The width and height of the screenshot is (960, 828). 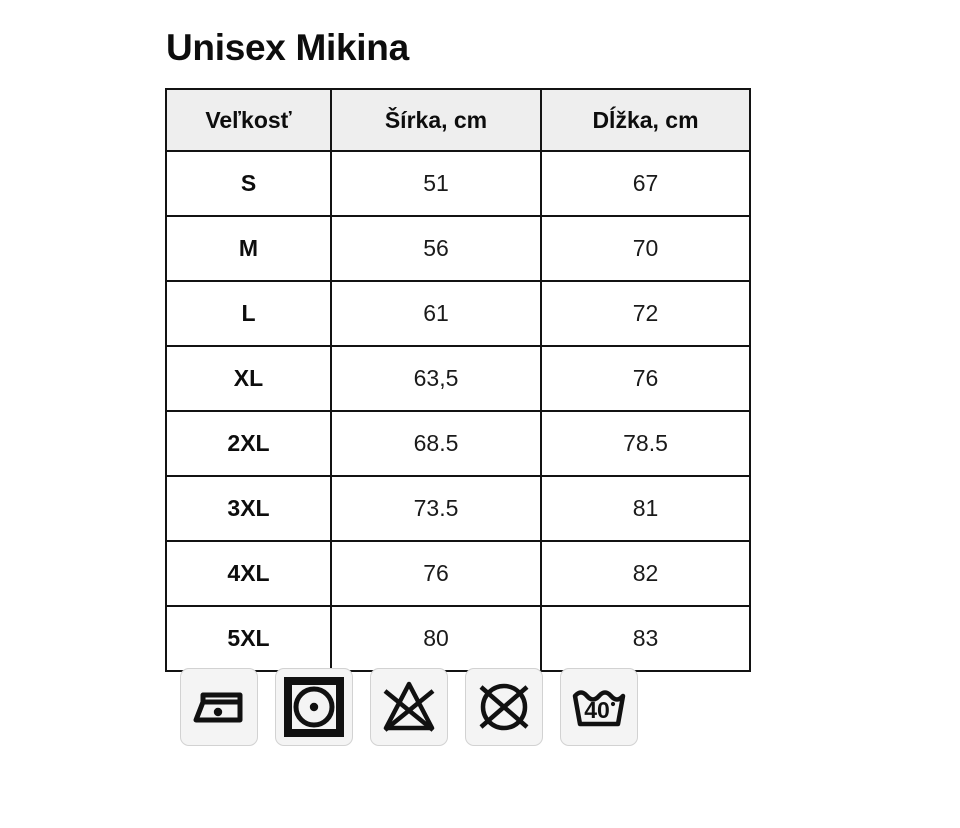 What do you see at coordinates (248, 508) in the screenshot?
I see `cell-size: 3XL` at bounding box center [248, 508].